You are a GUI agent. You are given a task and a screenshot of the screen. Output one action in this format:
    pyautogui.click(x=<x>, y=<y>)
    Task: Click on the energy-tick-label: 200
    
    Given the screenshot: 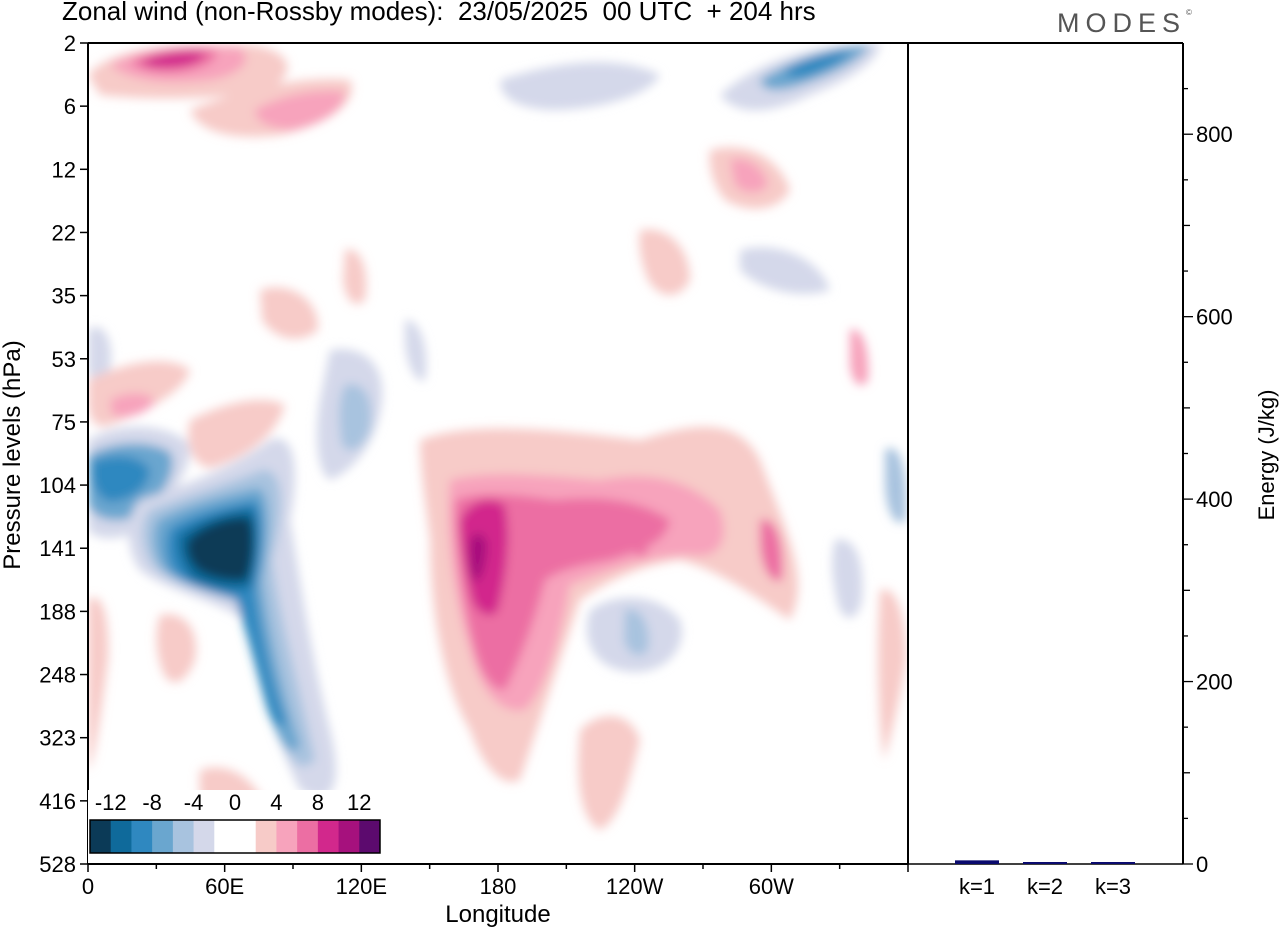 What is the action you would take?
    pyautogui.click(x=1214, y=682)
    